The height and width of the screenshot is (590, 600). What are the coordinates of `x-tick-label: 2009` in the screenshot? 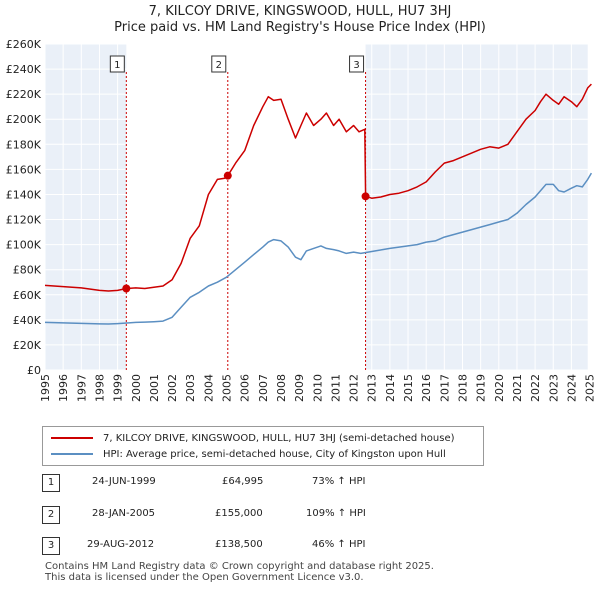 It's located at (299, 388).